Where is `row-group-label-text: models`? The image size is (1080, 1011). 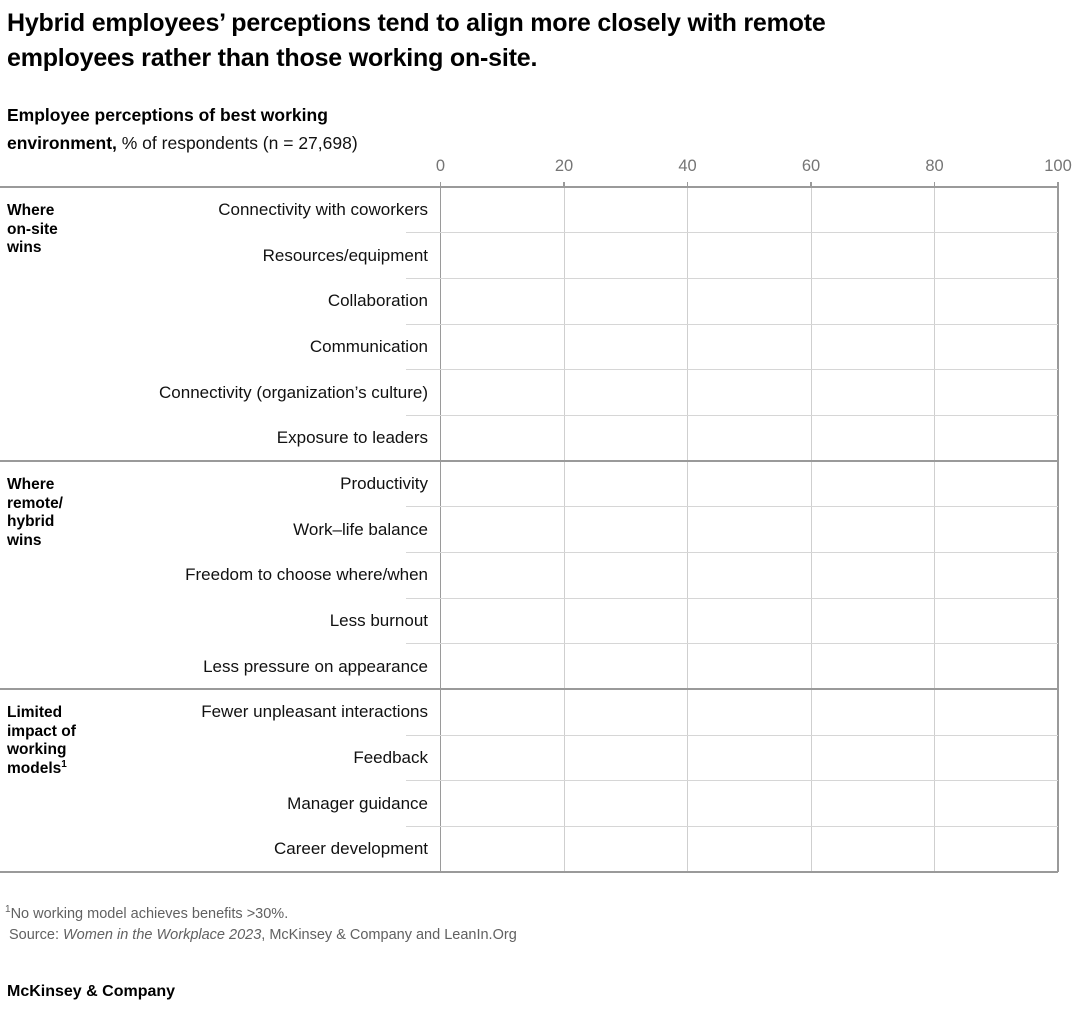
row-group-label-text: models is located at coordinates (34, 768).